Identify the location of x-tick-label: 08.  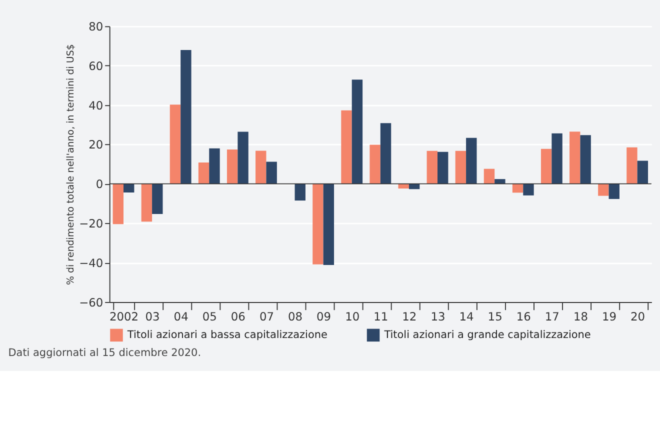
(295, 317).